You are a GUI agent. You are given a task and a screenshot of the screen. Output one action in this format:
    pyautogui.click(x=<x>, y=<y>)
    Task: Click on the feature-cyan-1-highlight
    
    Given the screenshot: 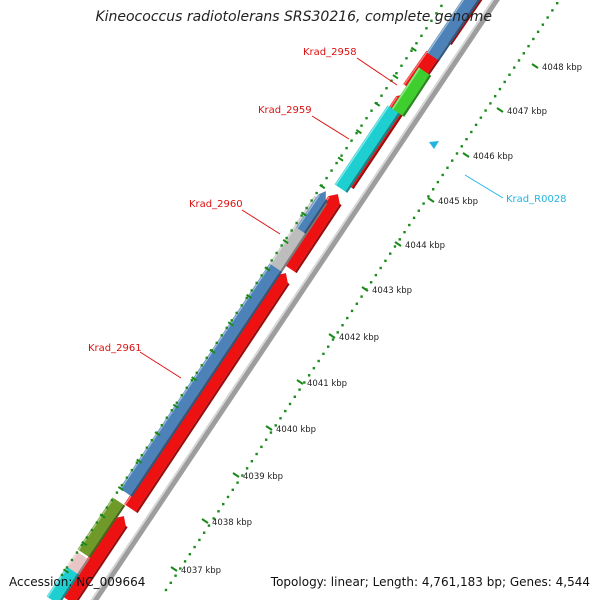 What is the action you would take?
    pyautogui.click(x=58, y=582)
    